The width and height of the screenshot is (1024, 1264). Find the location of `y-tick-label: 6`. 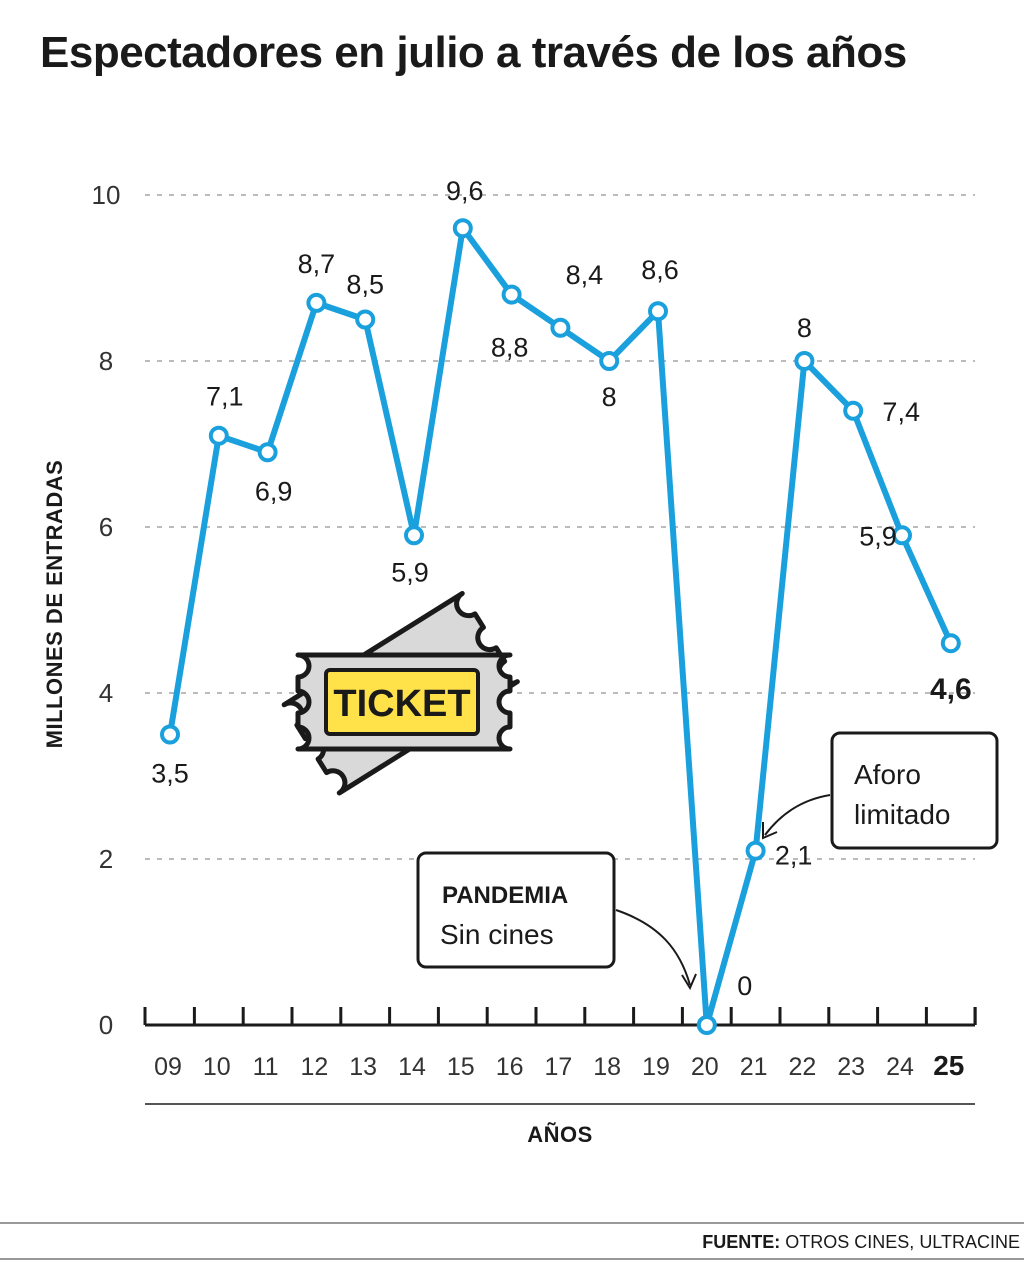

y-tick-label: 6 is located at coordinates (106, 527).